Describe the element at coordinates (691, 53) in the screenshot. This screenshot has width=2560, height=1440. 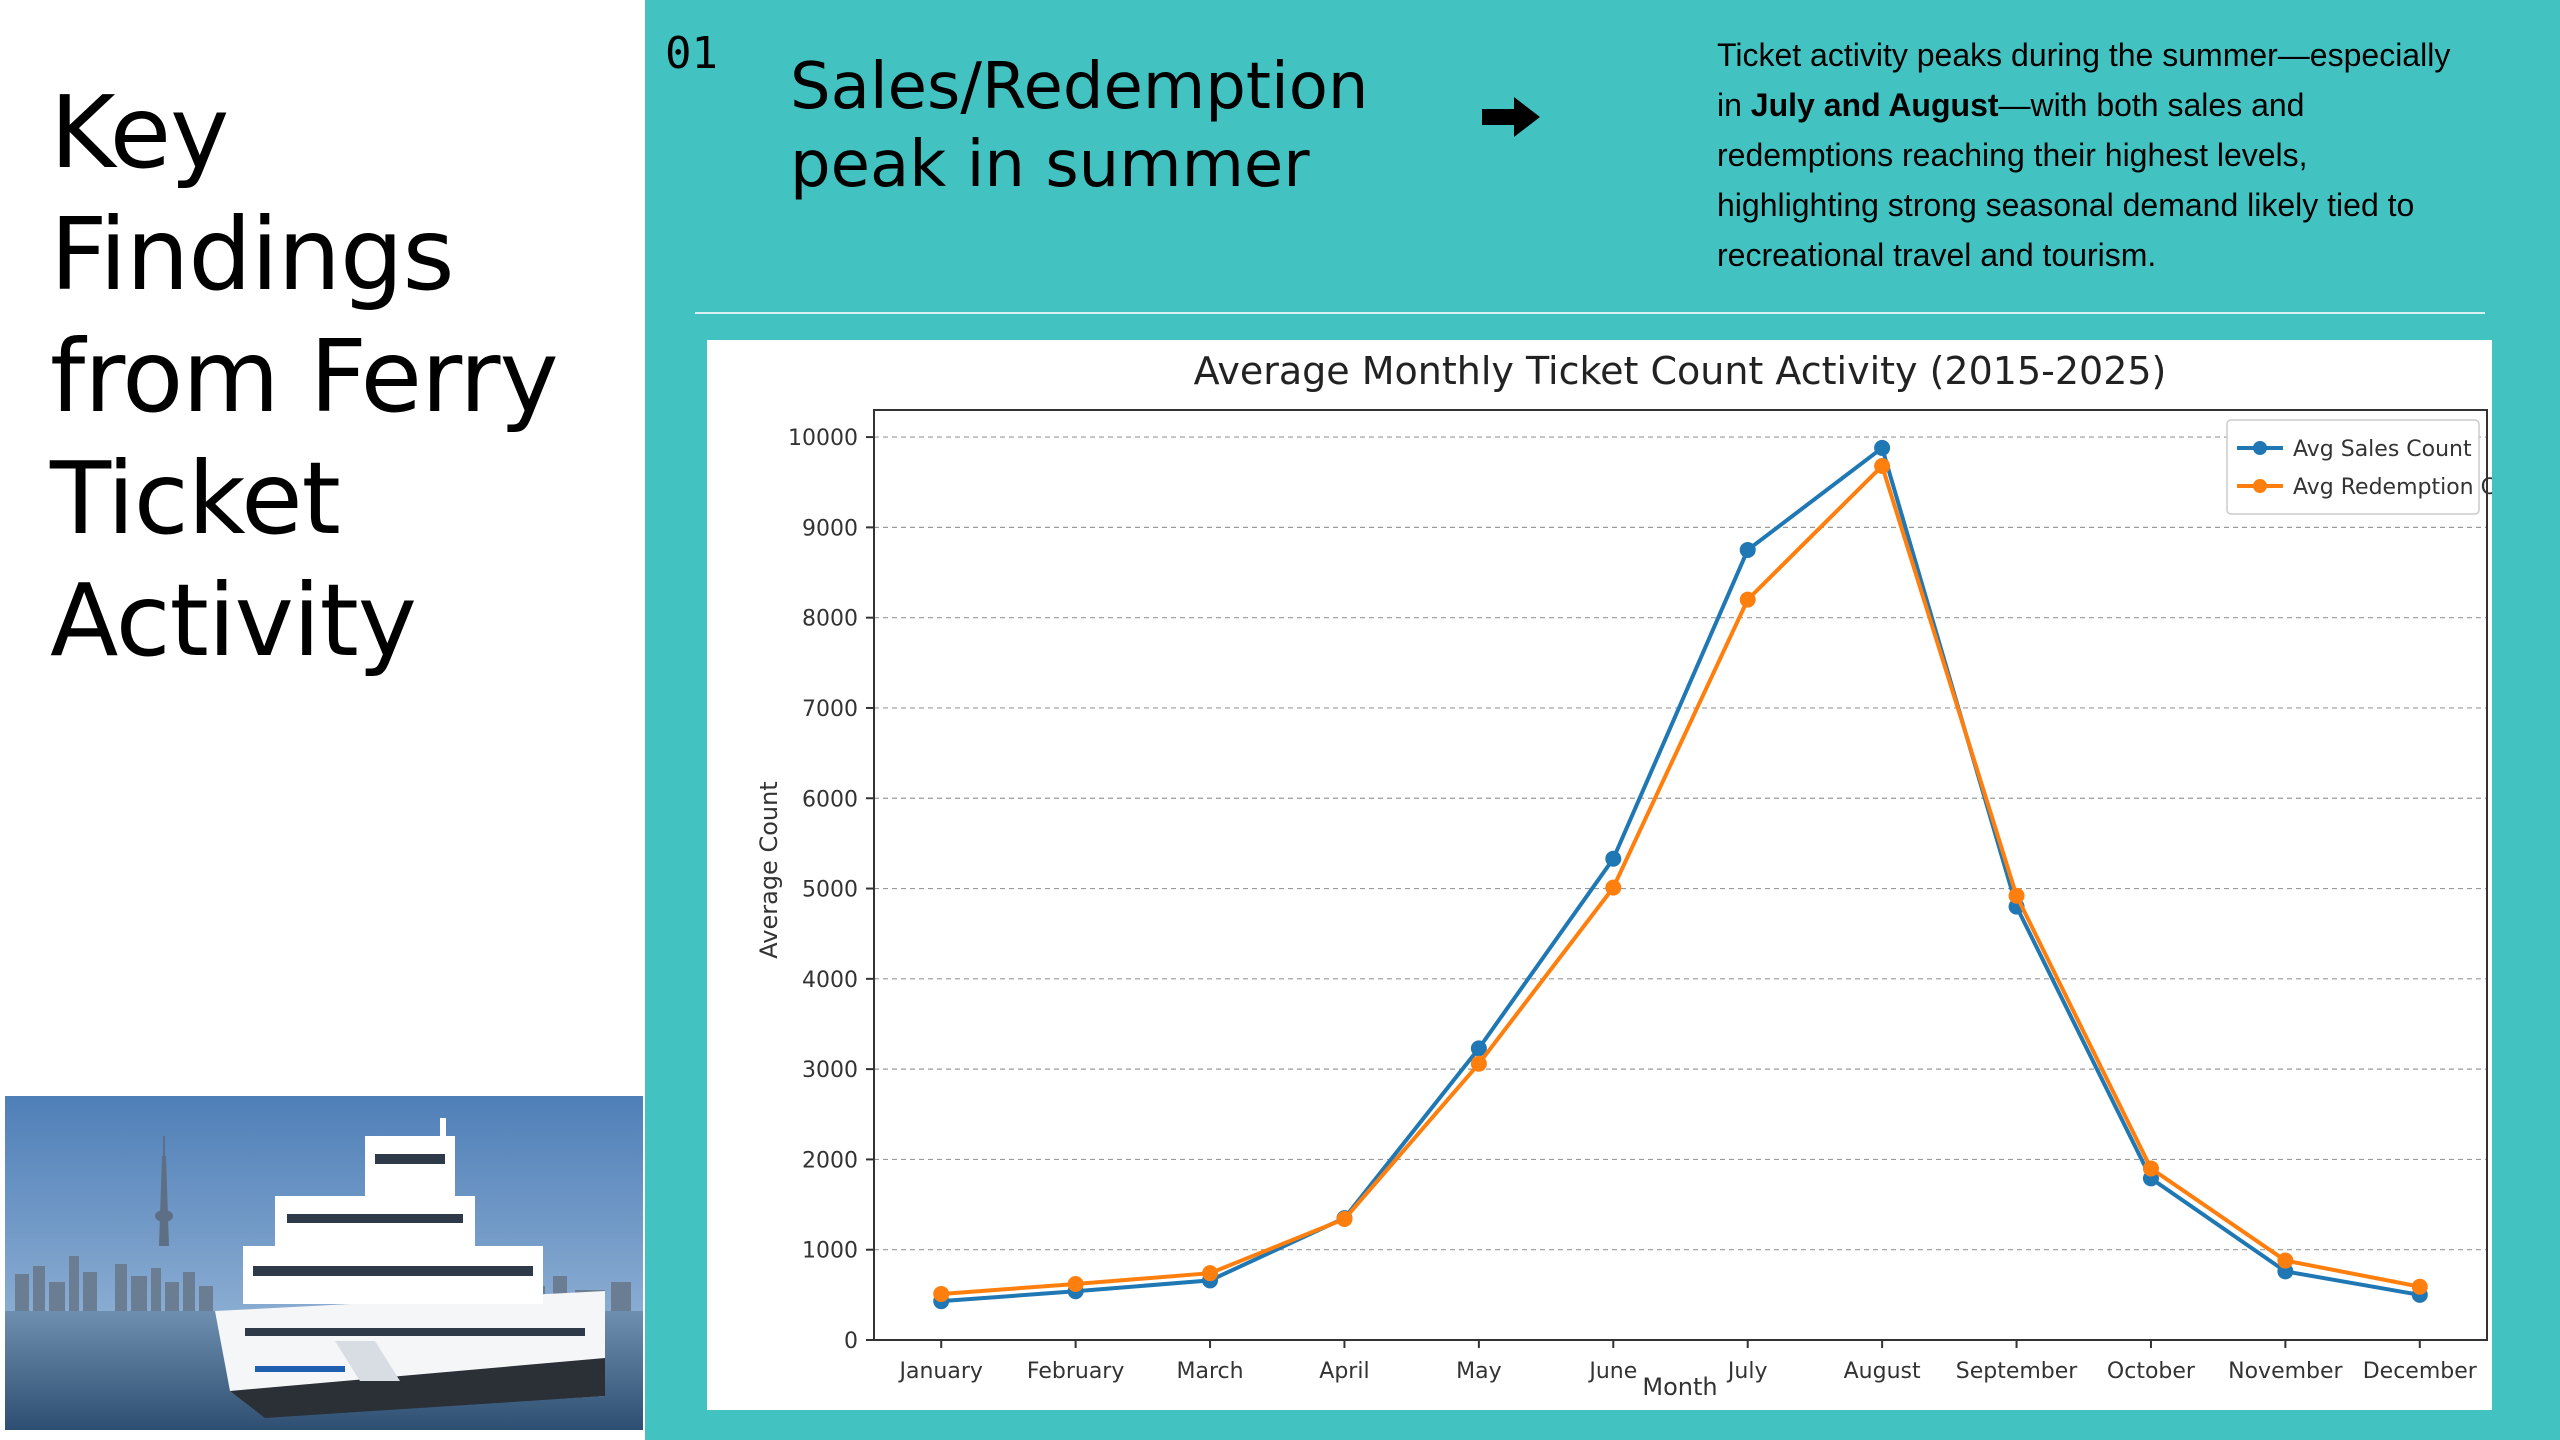
I see `finding-number: 01` at that location.